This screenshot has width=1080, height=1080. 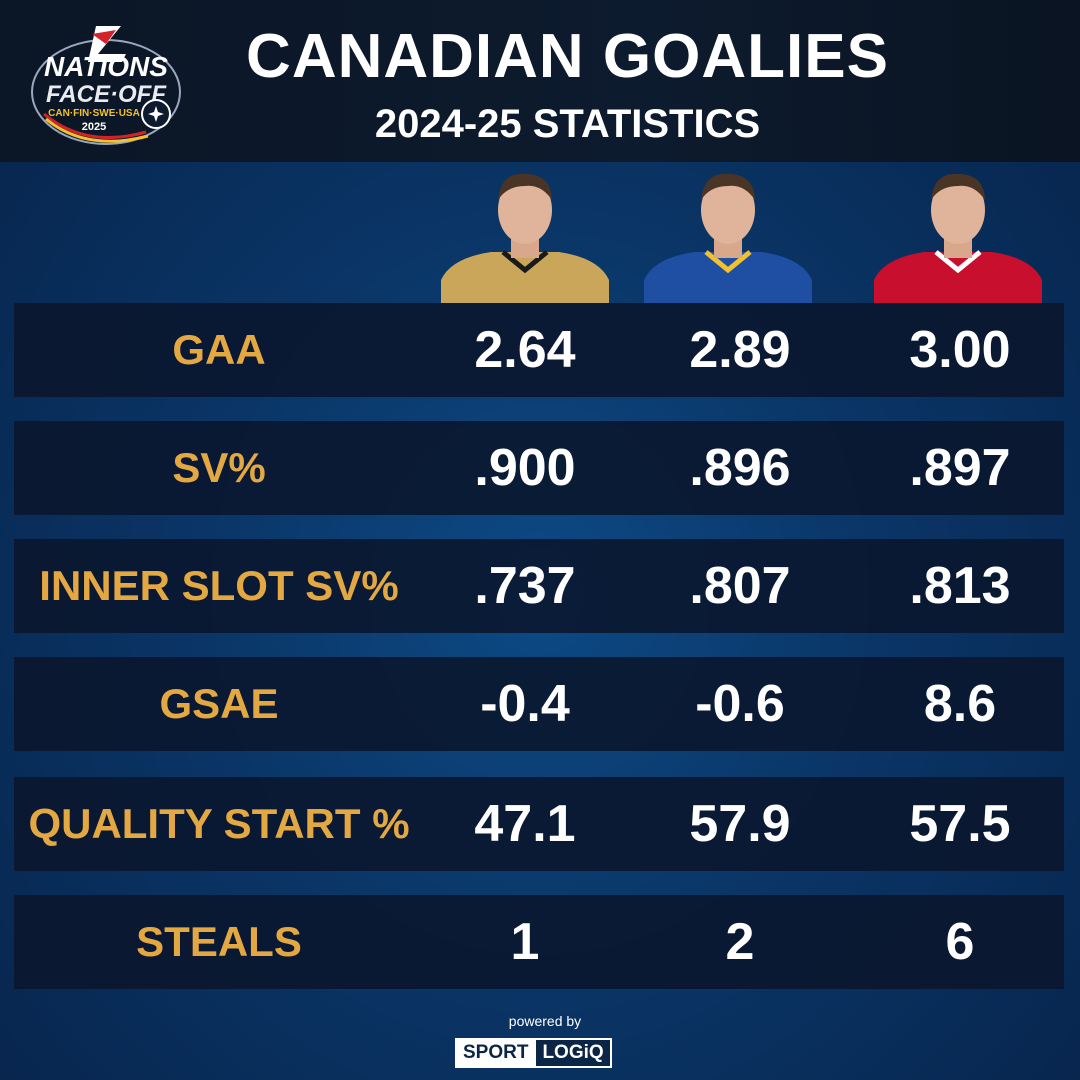 What do you see at coordinates (740, 350) in the screenshot?
I see `stat-value: 2.89` at bounding box center [740, 350].